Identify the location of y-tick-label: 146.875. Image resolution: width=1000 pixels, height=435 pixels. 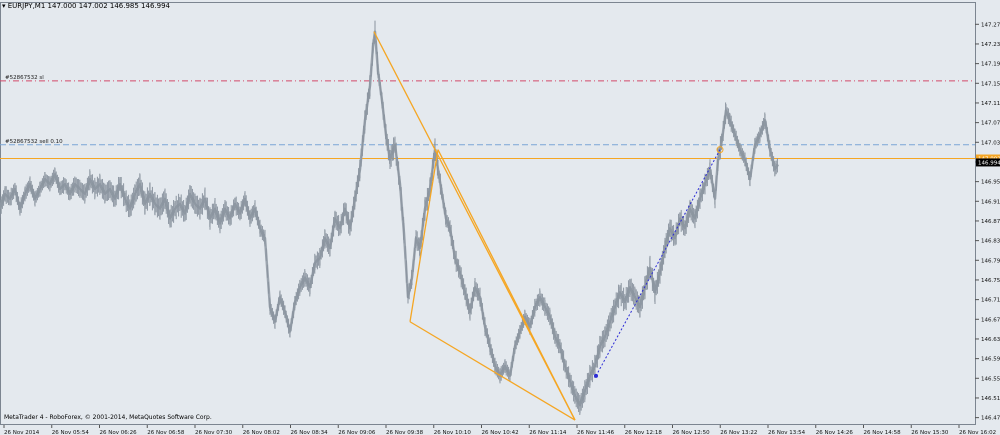
(990, 222).